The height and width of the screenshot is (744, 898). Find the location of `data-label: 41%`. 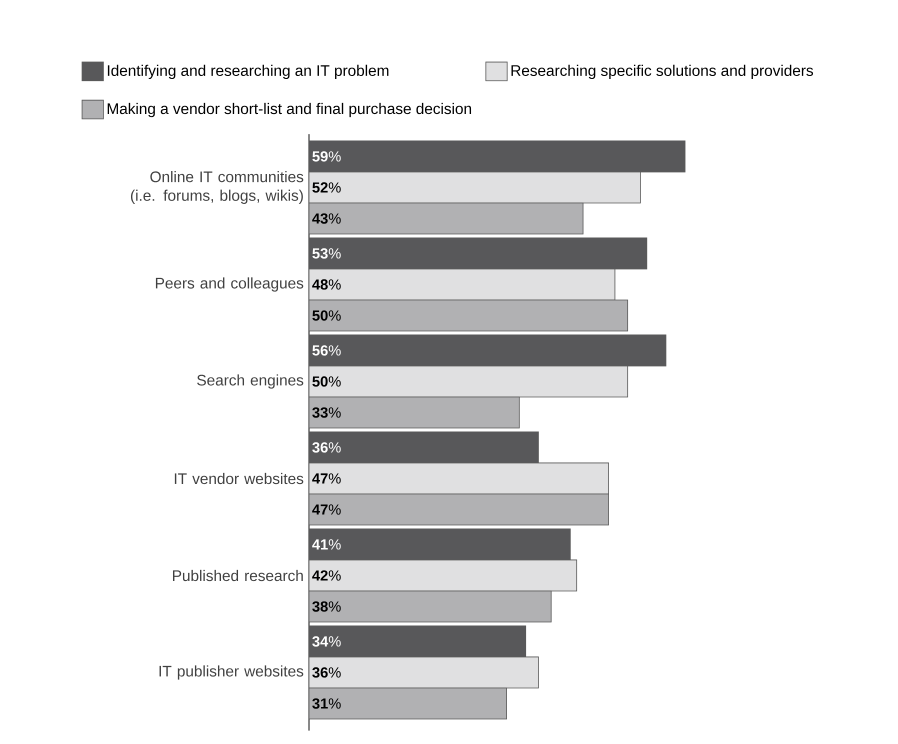

data-label: 41% is located at coordinates (326, 544).